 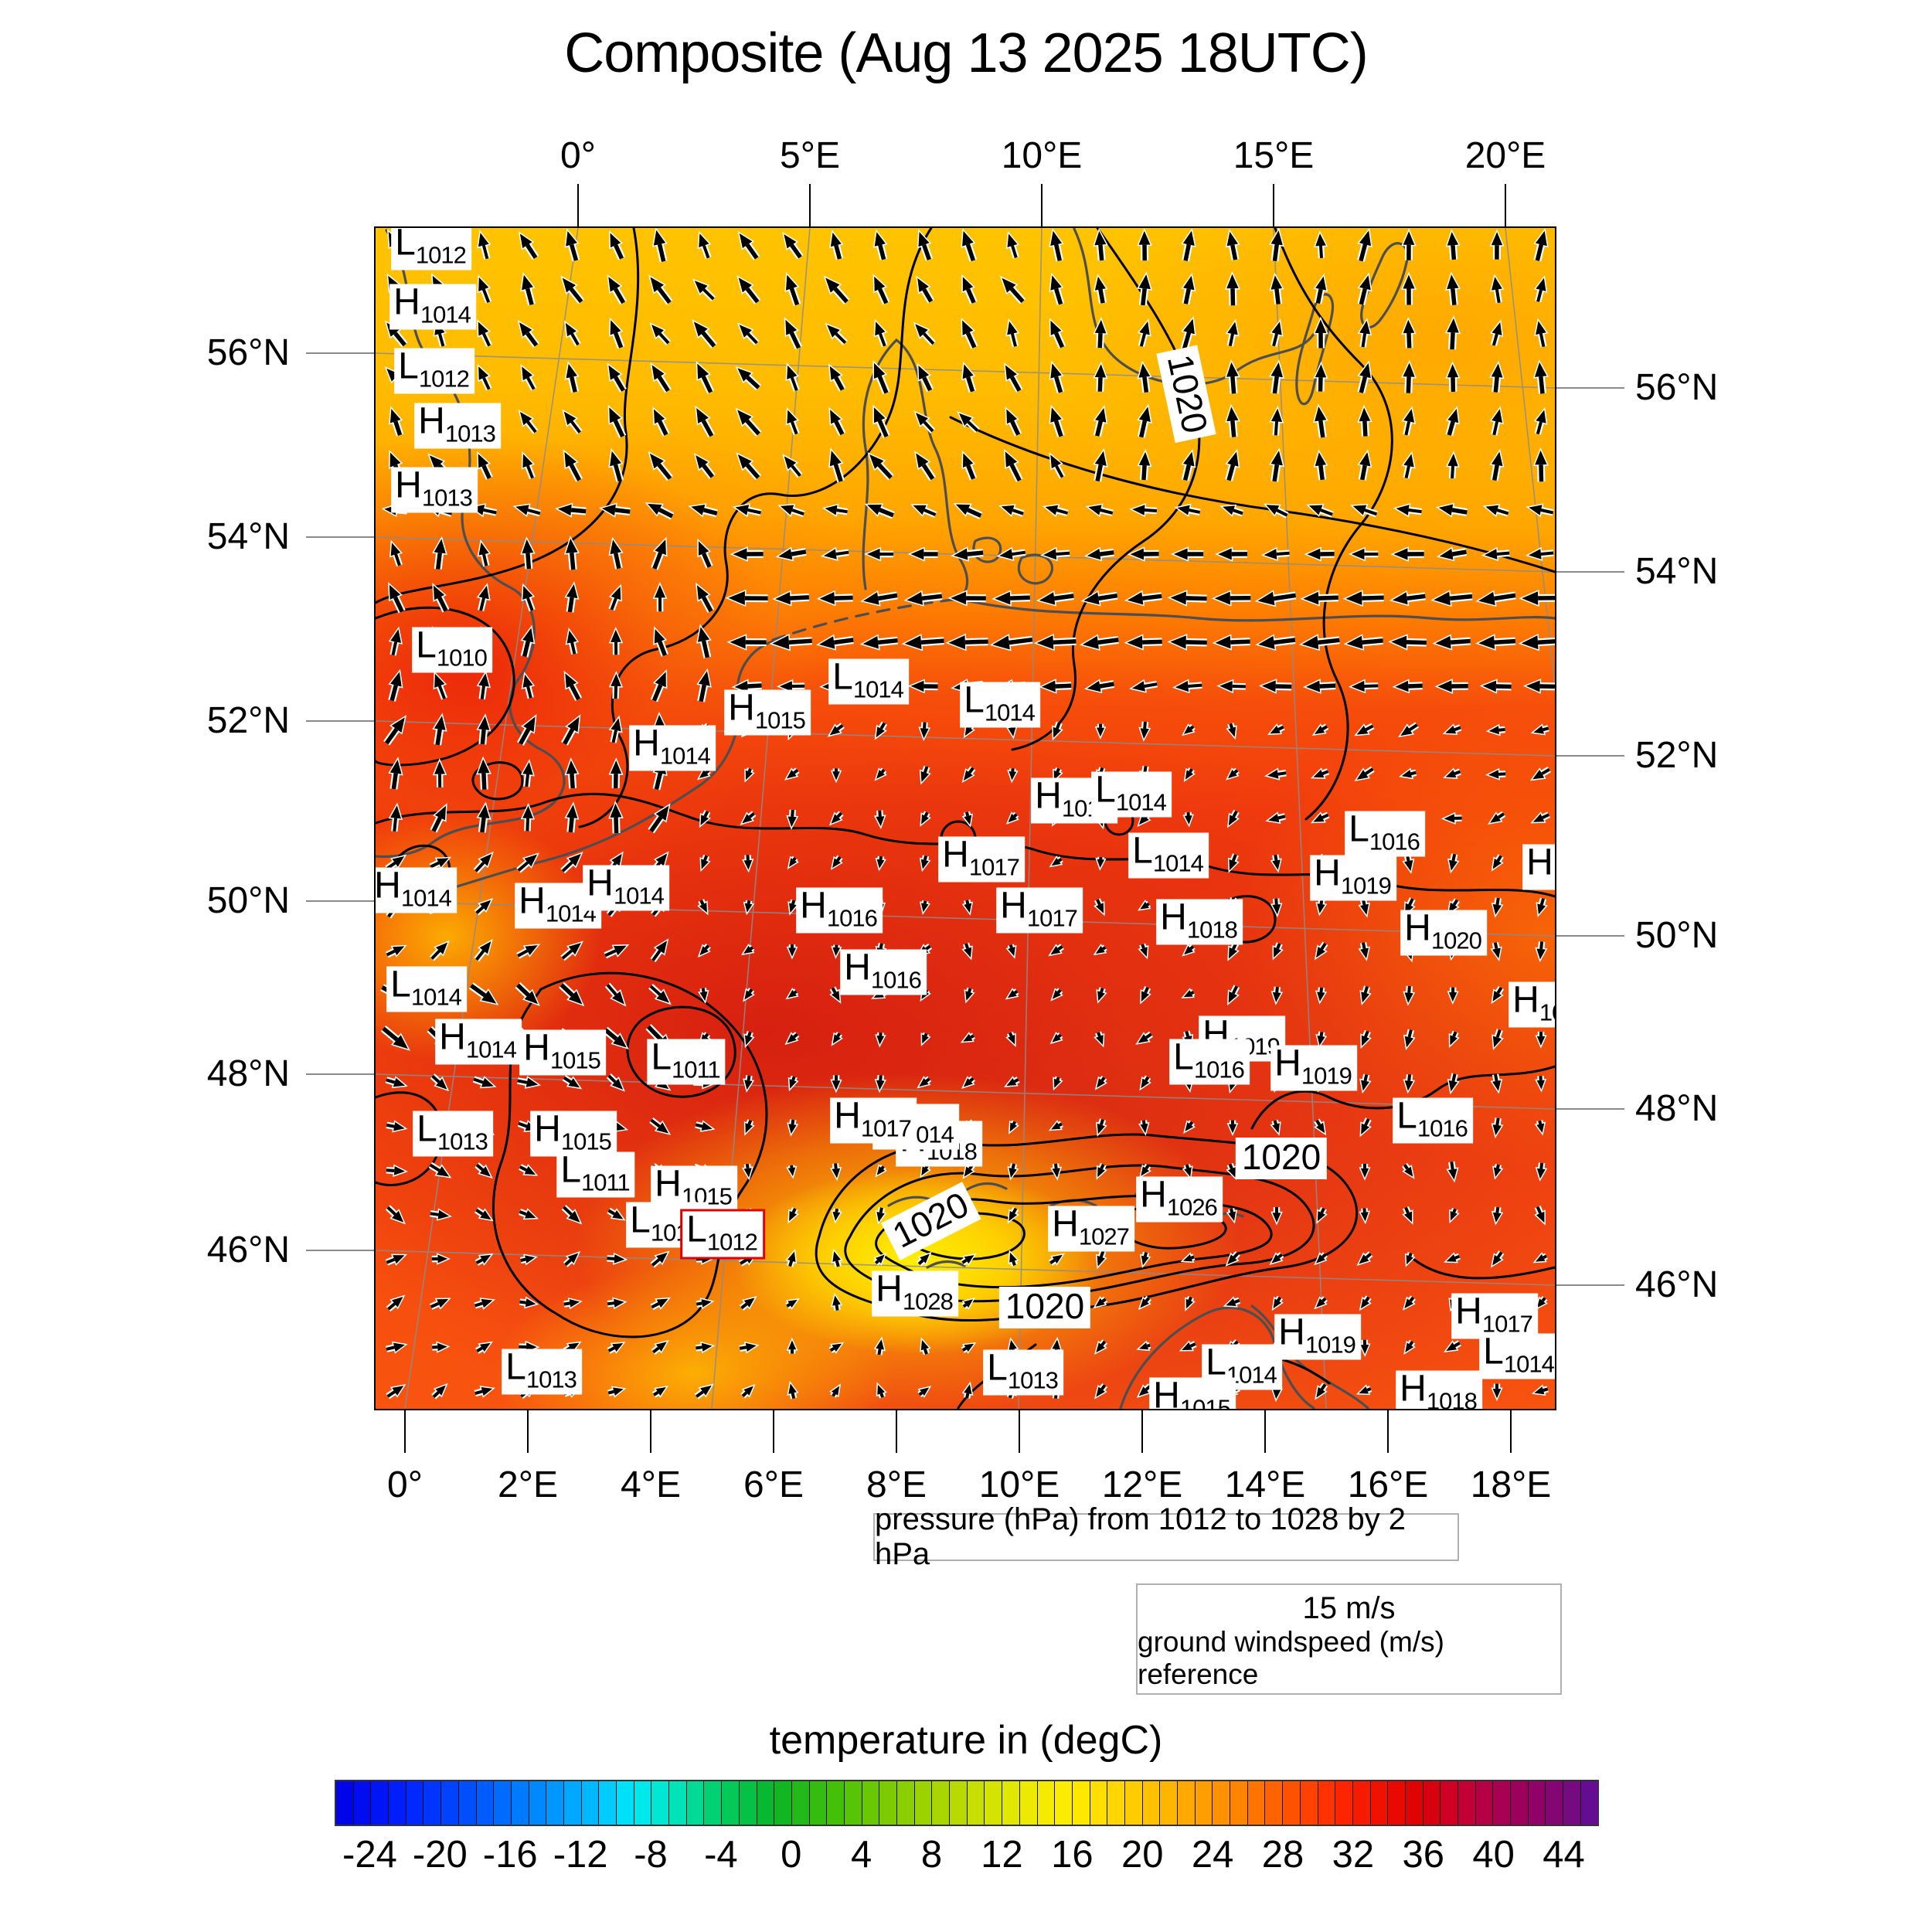 What do you see at coordinates (248, 353) in the screenshot?
I see `lat-label-left: 56°N` at bounding box center [248, 353].